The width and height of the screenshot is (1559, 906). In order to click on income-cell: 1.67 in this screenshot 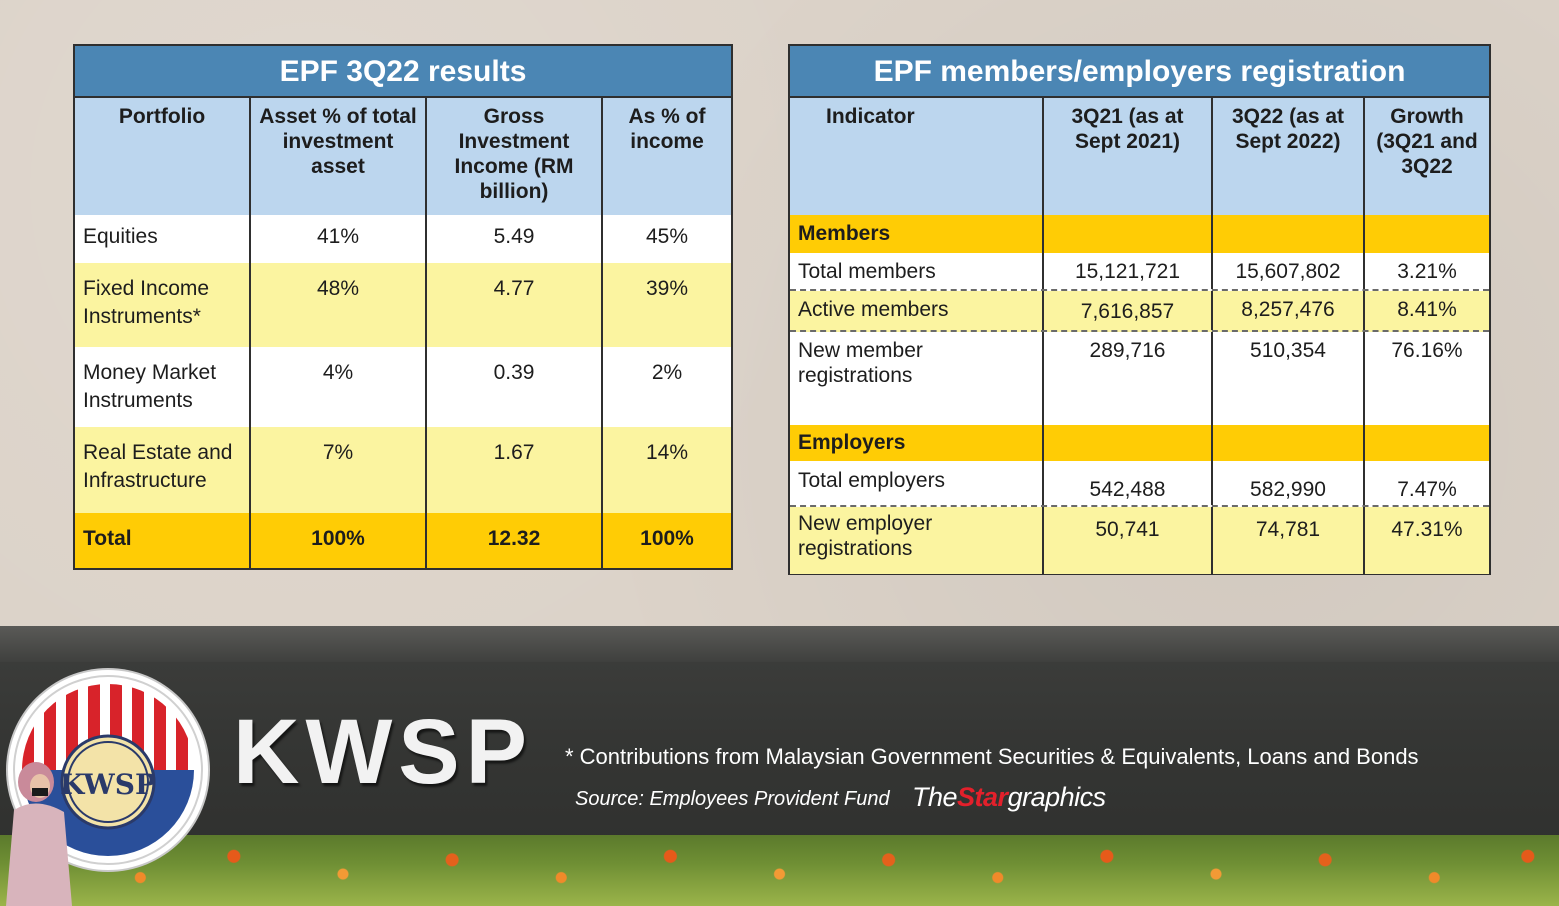, I will do `click(515, 470)`.